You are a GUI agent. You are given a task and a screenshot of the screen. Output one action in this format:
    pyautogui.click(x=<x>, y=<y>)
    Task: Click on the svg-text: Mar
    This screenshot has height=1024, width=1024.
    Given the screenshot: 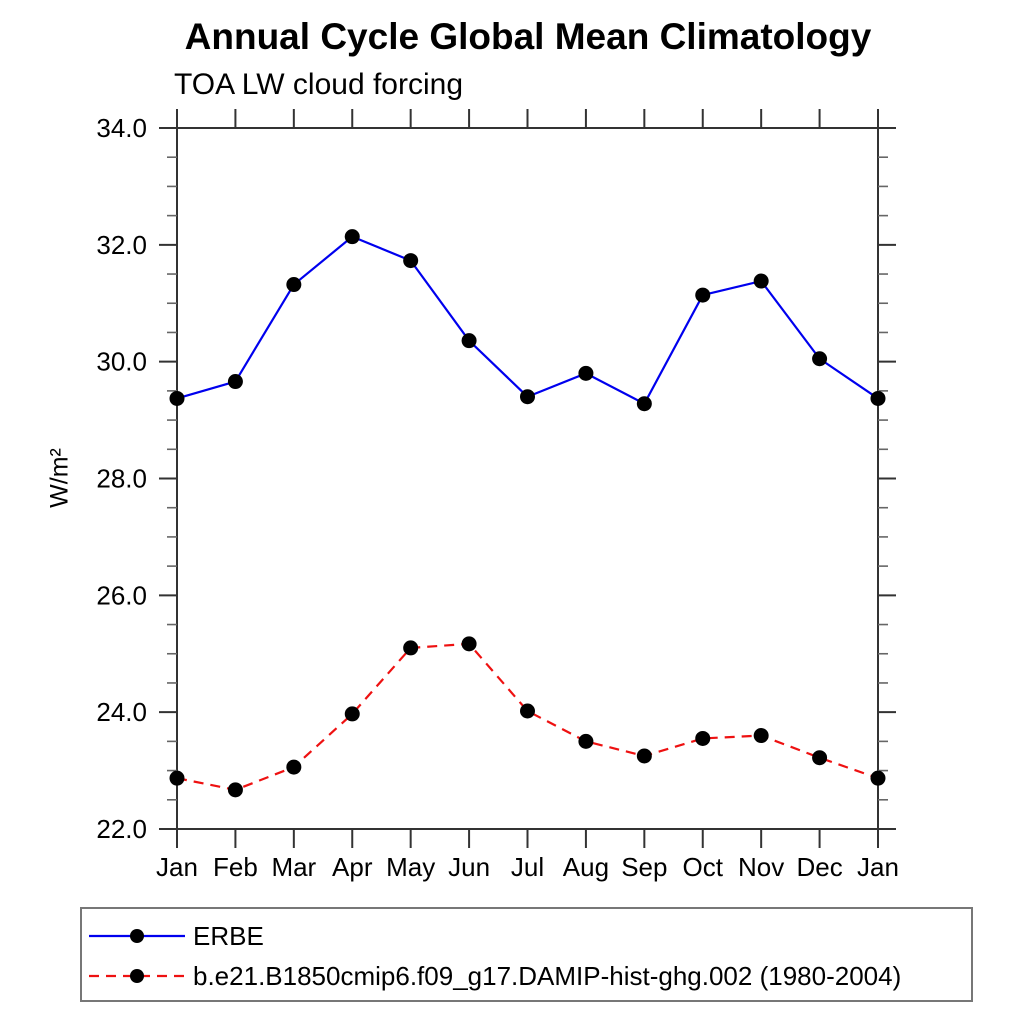 What is the action you would take?
    pyautogui.click(x=293, y=867)
    